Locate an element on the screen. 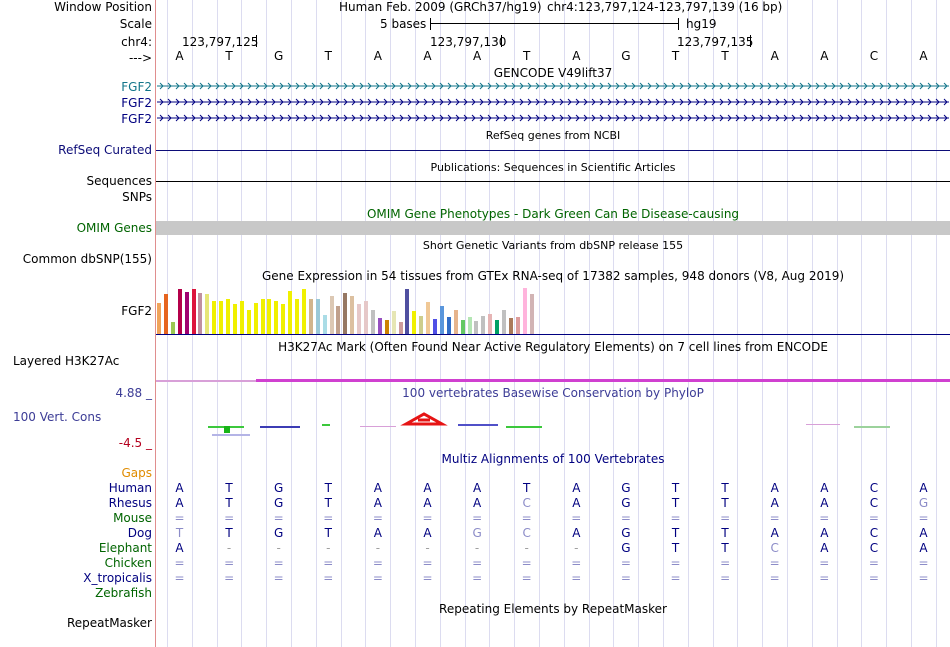  species-label-rhesus: Rhesus is located at coordinates (130, 503).